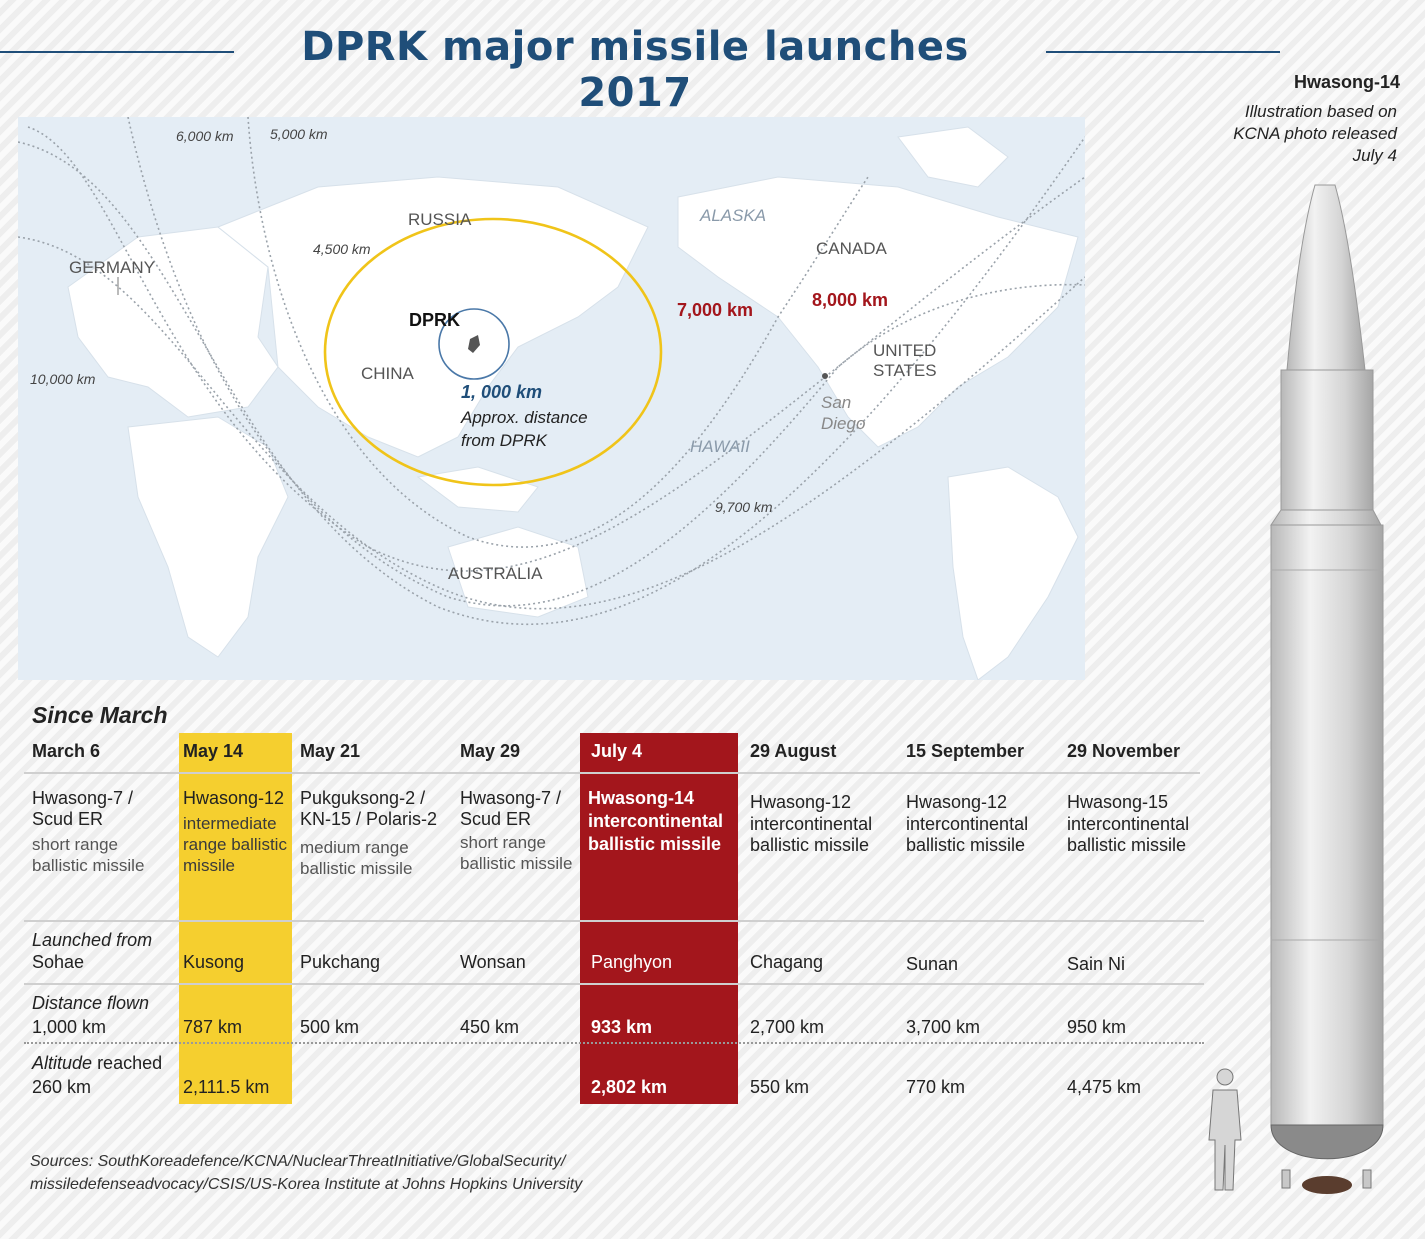 This screenshot has width=1425, height=1239. I want to click on label-dprk: DPRK, so click(435, 320).